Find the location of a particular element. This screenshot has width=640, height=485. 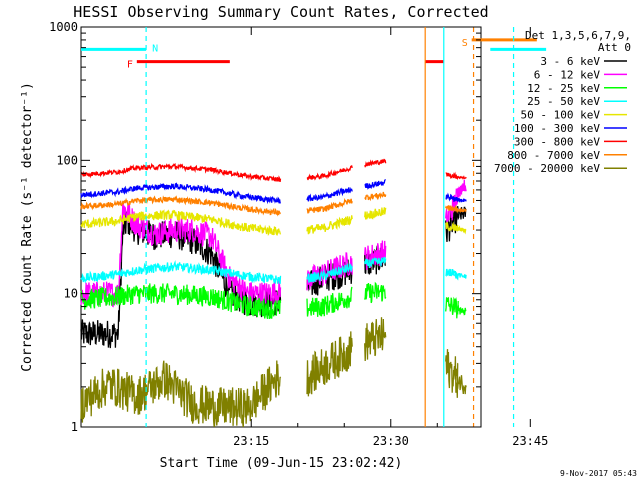

y-tick-label: 100 is located at coordinates (67, 160).